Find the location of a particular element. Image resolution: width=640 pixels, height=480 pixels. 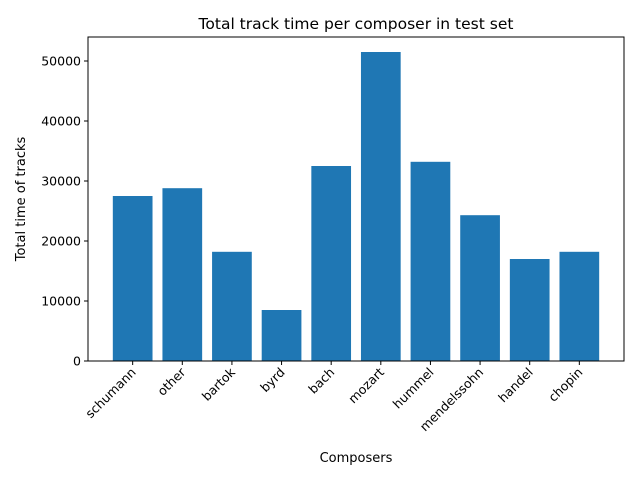

x-axis-label: Composers is located at coordinates (356, 458).